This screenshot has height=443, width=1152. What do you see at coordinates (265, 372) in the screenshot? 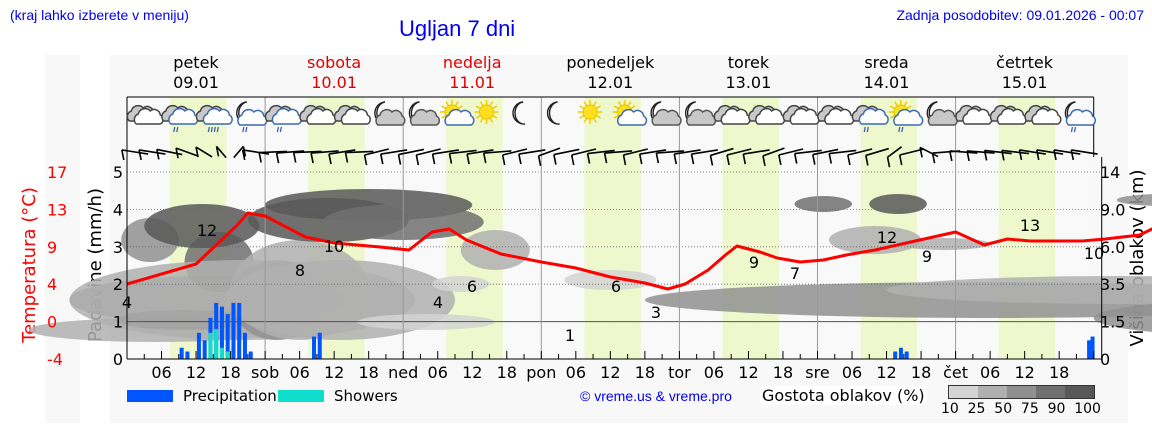
I see `day-abbr-label: sob` at bounding box center [265, 372].